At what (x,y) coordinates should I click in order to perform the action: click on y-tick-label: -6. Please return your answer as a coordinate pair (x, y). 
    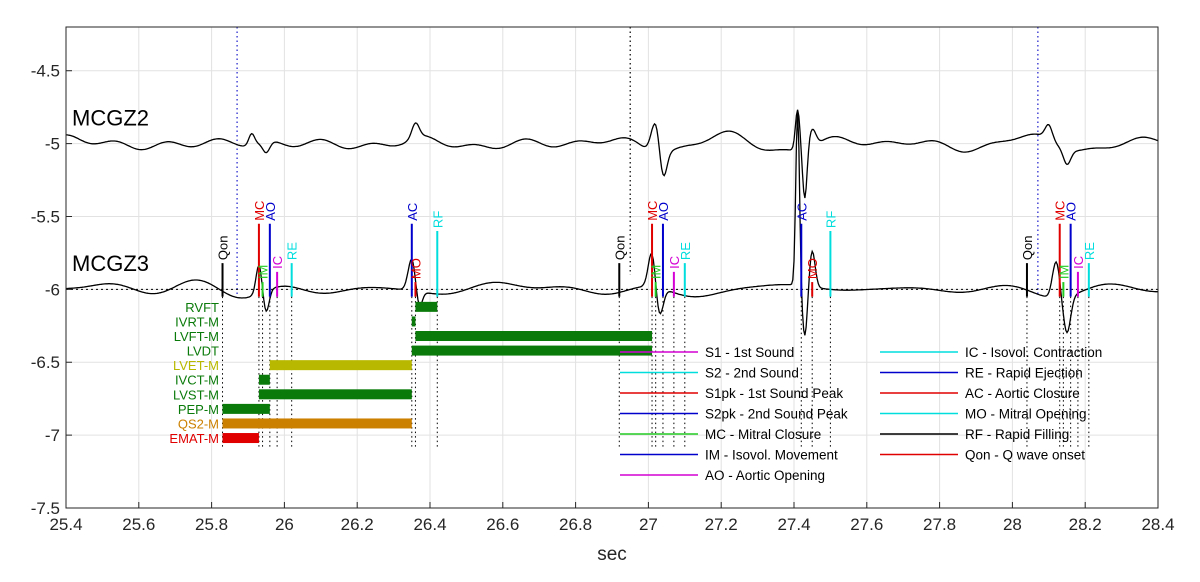
    Looking at the image, I should click on (52, 289).